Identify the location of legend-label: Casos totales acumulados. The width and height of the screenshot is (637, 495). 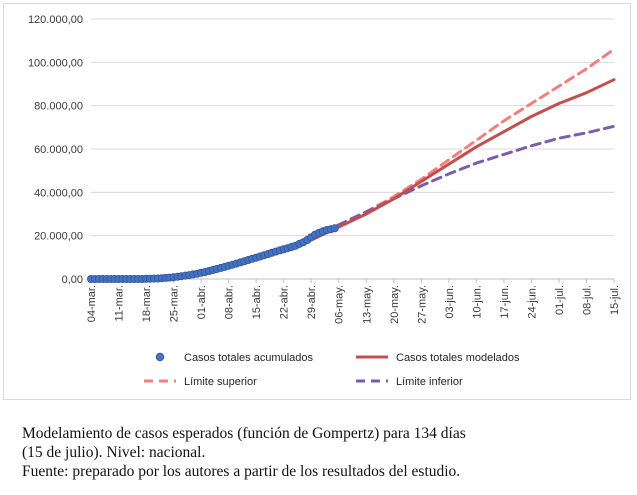
(249, 358).